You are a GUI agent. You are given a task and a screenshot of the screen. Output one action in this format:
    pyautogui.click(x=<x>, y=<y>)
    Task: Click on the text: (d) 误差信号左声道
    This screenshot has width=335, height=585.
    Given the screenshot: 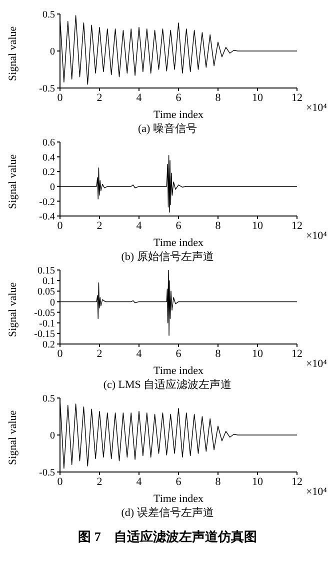 What is the action you would take?
    pyautogui.click(x=167, y=513)
    